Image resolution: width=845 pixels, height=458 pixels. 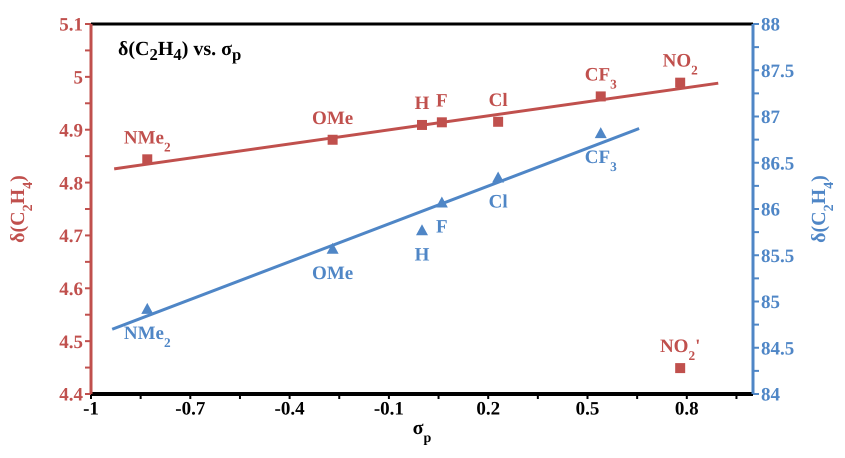 What do you see at coordinates (777, 349) in the screenshot?
I see `y2-tick-label: 84.5` at bounding box center [777, 349].